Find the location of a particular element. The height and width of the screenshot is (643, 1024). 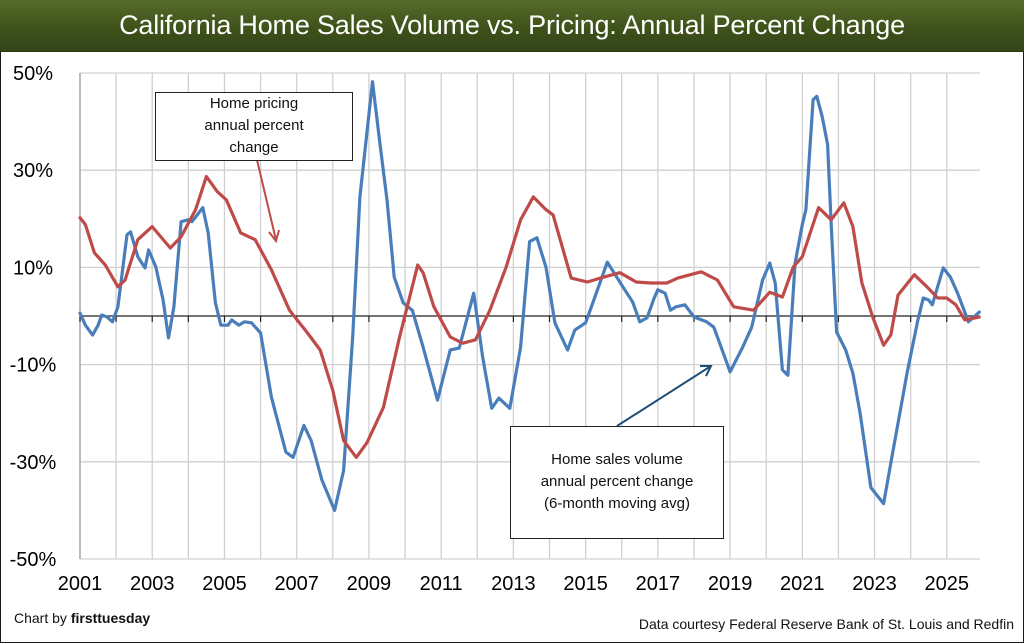

y-tick-label: -30% is located at coordinates (33, 463).